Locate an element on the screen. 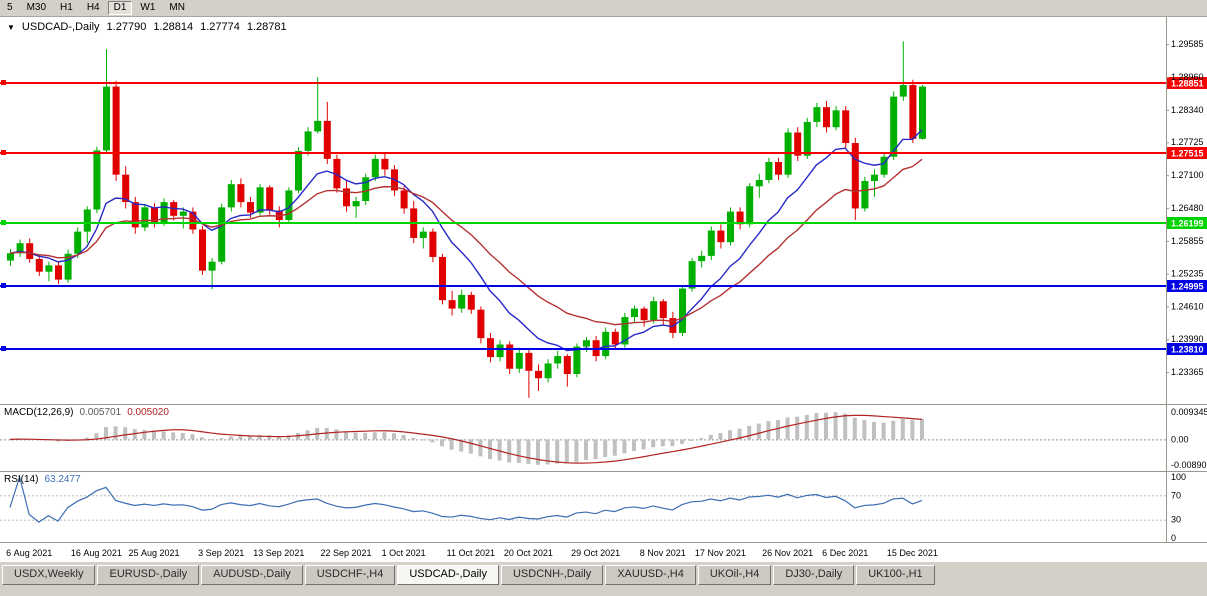  chart-tab-usdcnh-daily: USDCNH-,Daily is located at coordinates (552, 575).